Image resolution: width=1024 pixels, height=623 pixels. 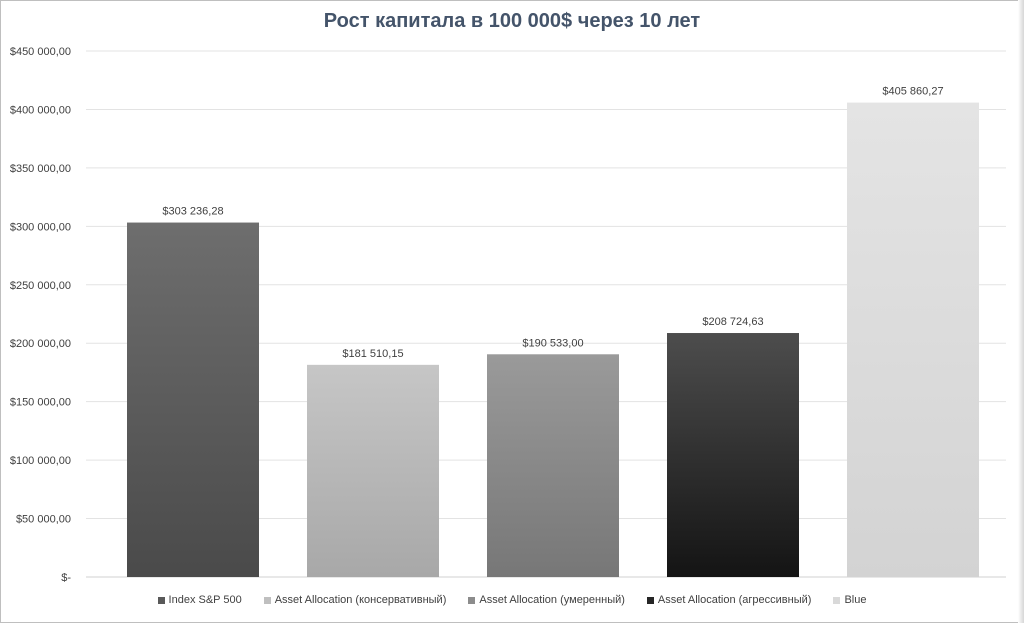 I want to click on legend-label: Index S&P 500, so click(x=205, y=600).